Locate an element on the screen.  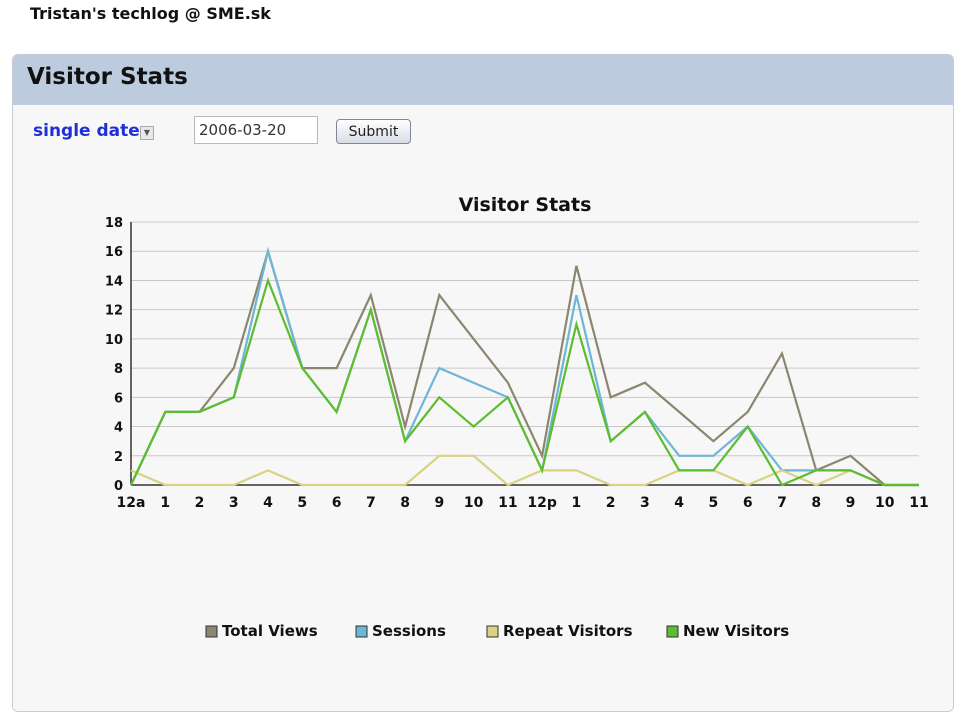
y-tick-label: 18 is located at coordinates (114, 223).